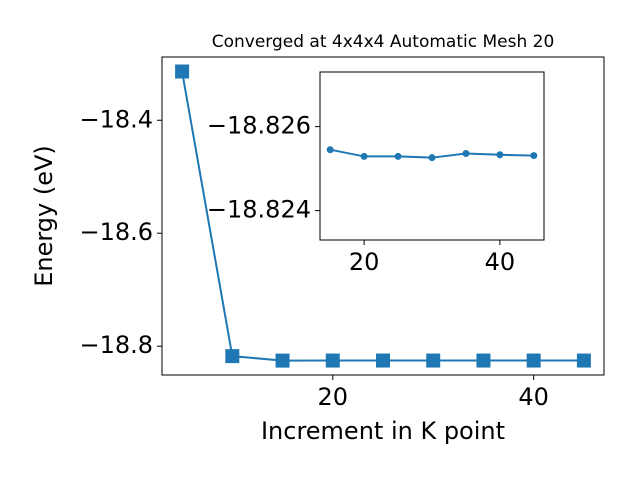  Describe the element at coordinates (116, 119) in the screenshot. I see `y-tick-label: −18.4` at that location.